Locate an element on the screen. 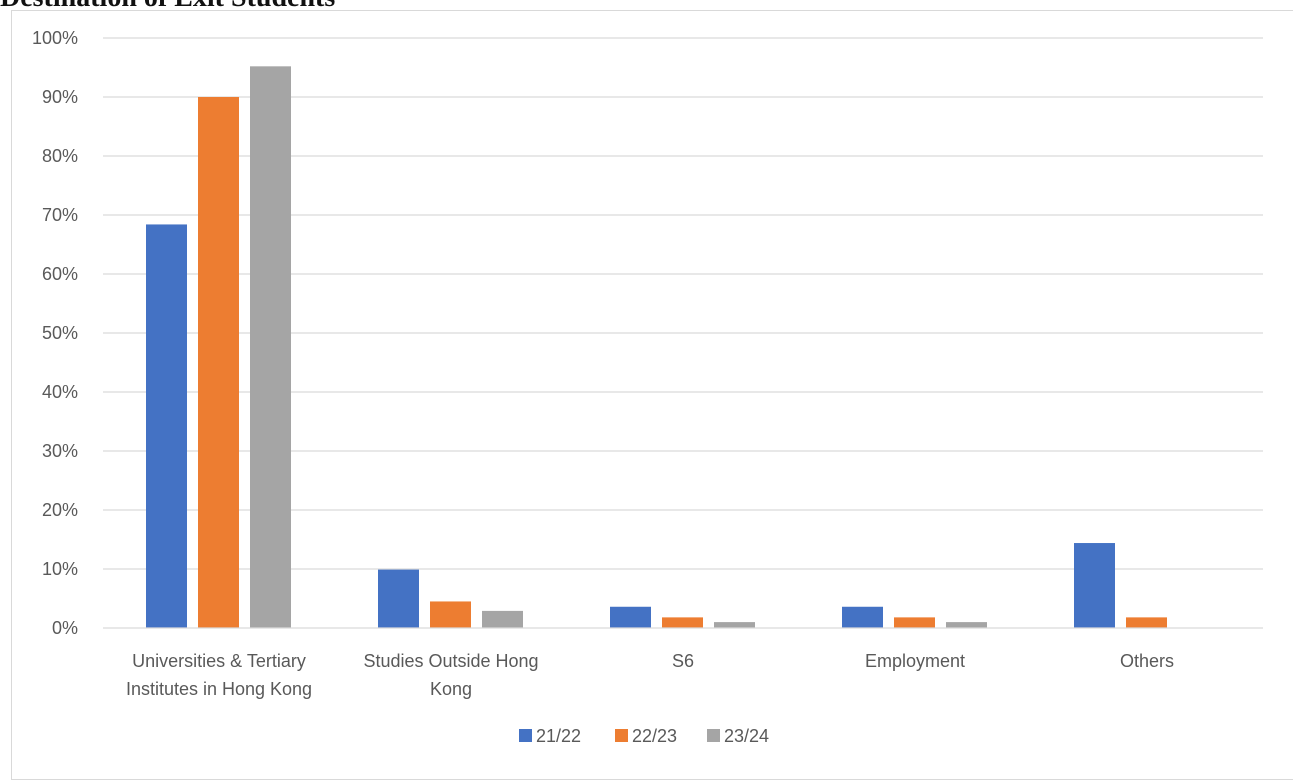 Image resolution: width=1293 pixels, height=780 pixels. legend: 21/22 22/23 23/24 is located at coordinates (644, 736).